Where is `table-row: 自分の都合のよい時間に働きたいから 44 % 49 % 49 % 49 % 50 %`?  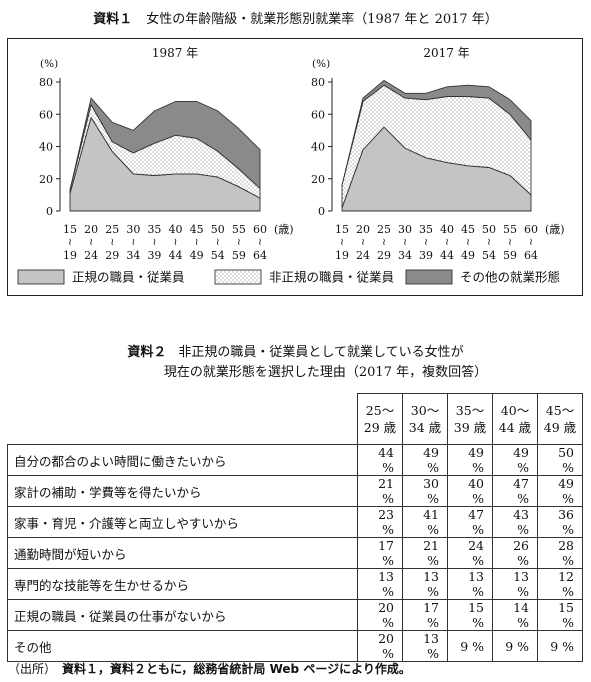 table-row: 自分の都合のよい時間に働きたいから 44 % 49 % 49 % 49 % 50 % is located at coordinates (295, 460).